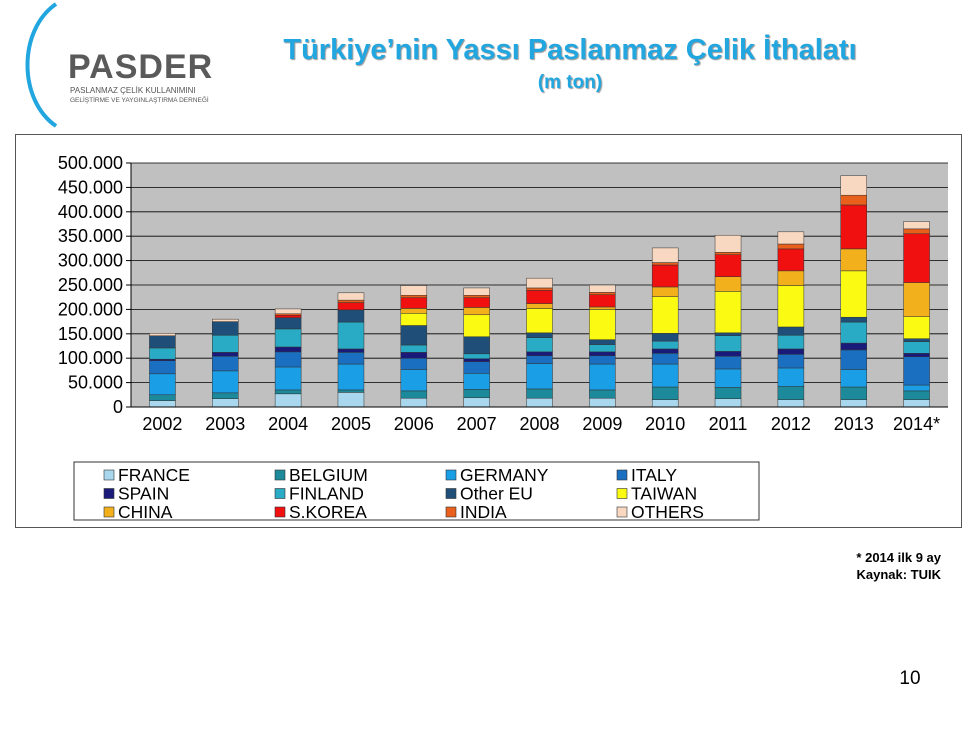 The image size is (979, 733). Describe the element at coordinates (139, 99) in the screenshot. I see `logo-tagline-2: GELİŞTİRME VE YAYGINLAŞTIRMA DERNEĞİ` at that location.